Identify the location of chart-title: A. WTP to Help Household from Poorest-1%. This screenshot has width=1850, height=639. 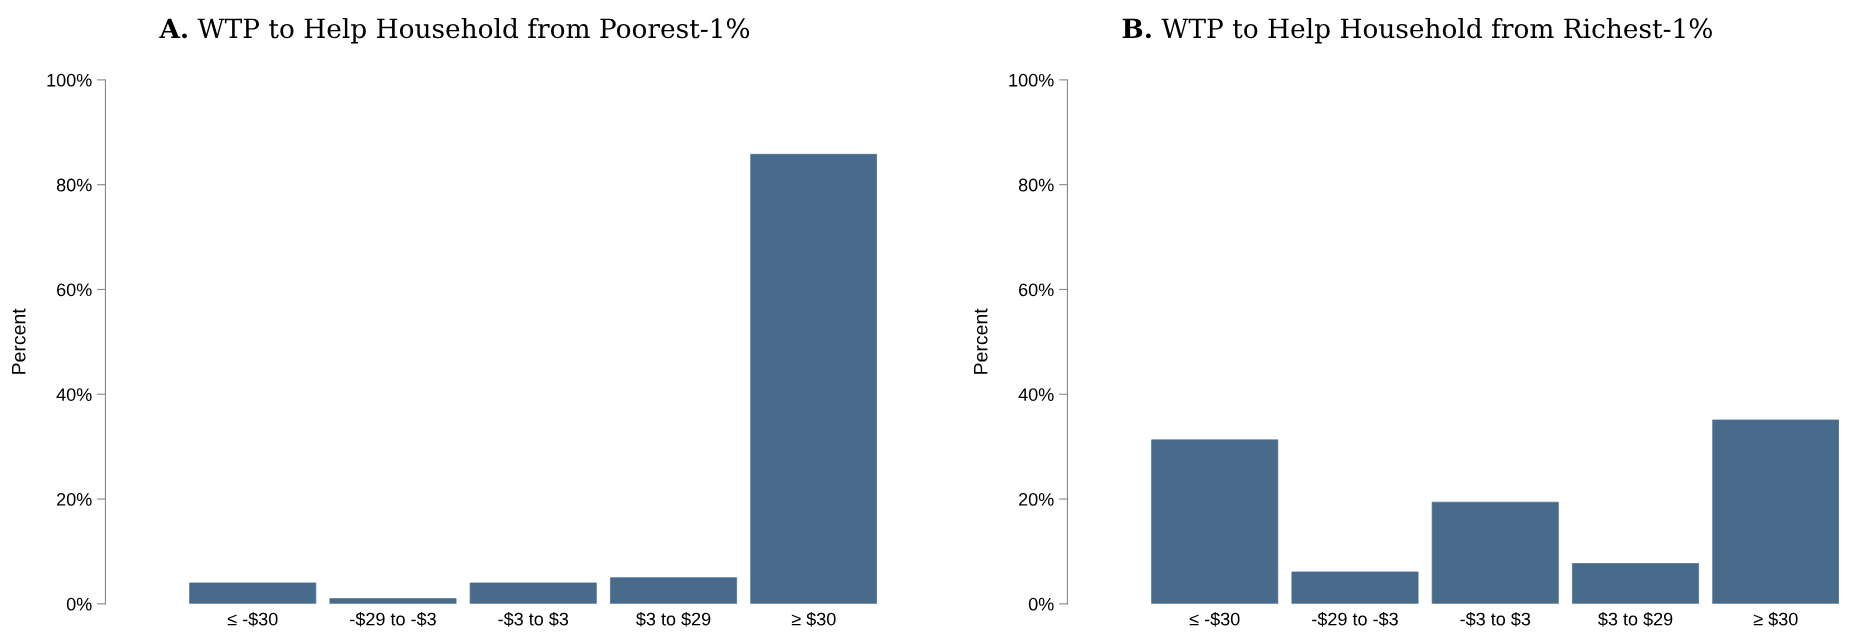
(454, 30).